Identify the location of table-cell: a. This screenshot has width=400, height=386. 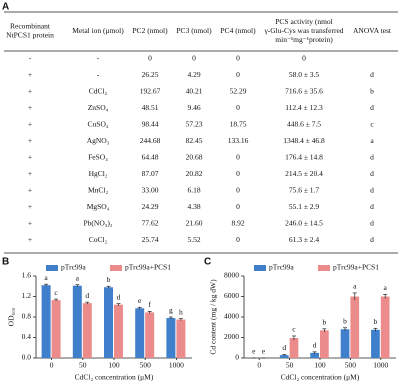
(372, 140).